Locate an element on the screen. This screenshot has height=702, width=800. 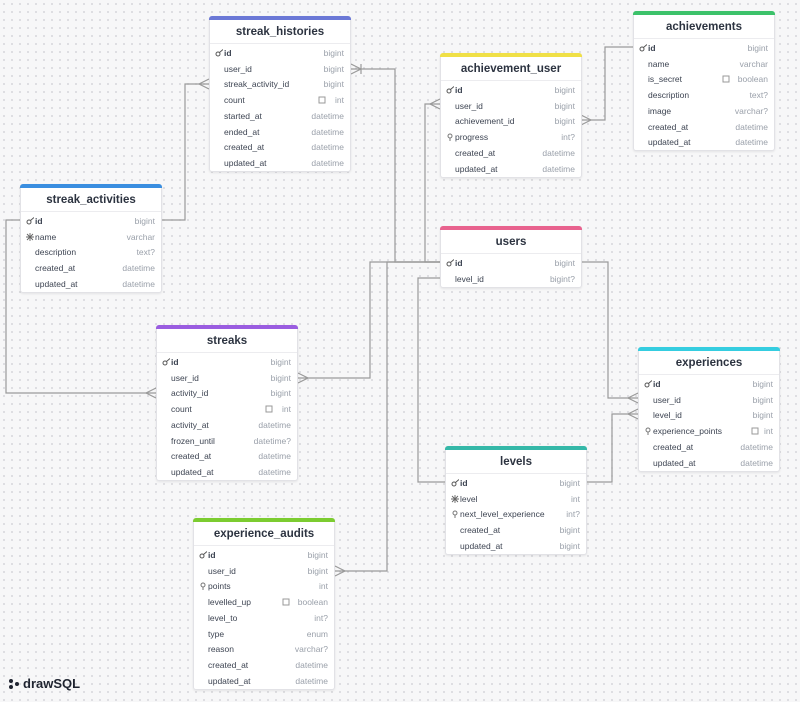
column-name: ended_at is located at coordinates (242, 131).